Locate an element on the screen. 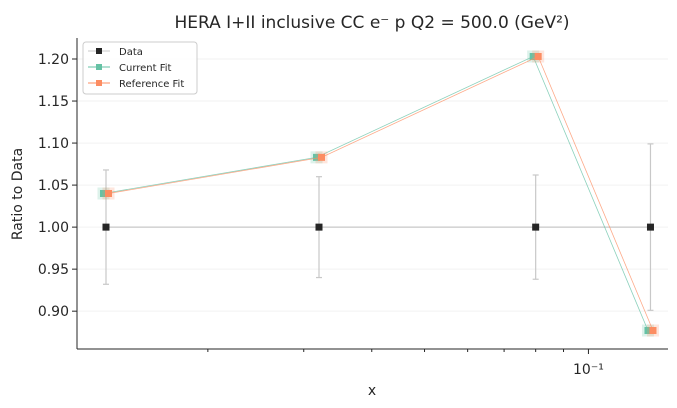 This screenshot has width=677, height=408. legend-box is located at coordinates (140, 68).